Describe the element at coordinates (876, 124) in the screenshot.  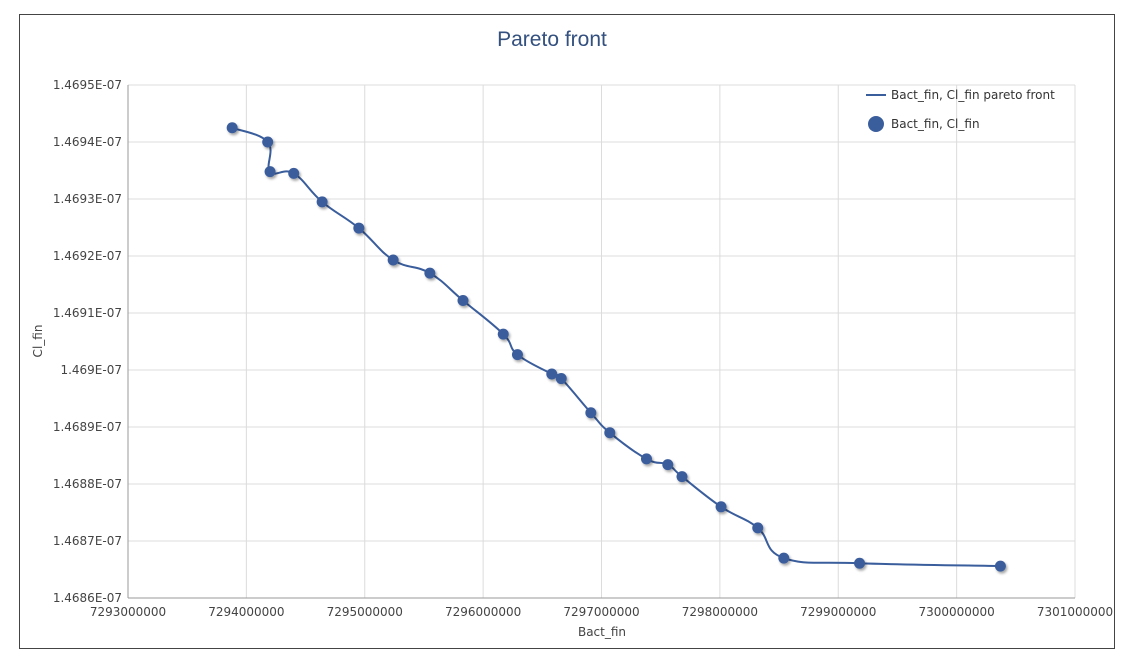
I see `legend-dot-swatch` at that location.